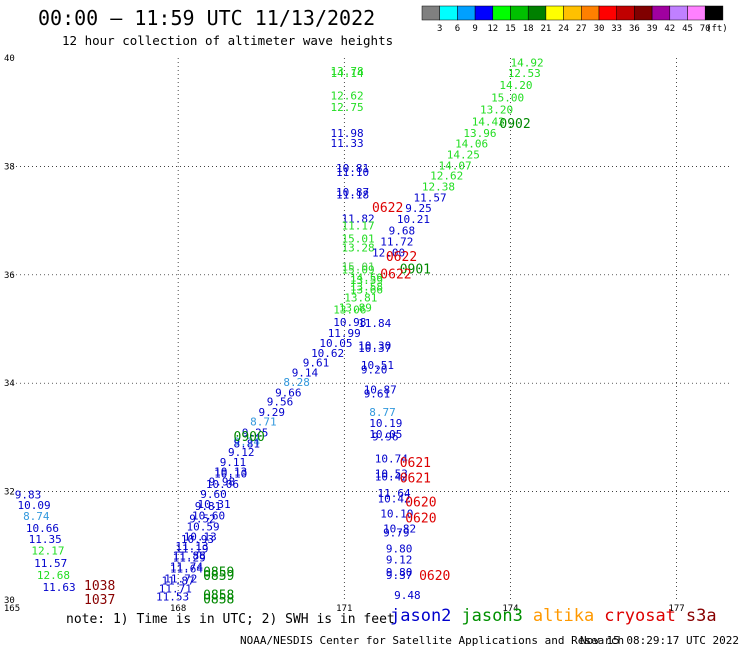 The image size is (740, 650). I want to click on wave-height-label: 13.78, so click(346, 71).